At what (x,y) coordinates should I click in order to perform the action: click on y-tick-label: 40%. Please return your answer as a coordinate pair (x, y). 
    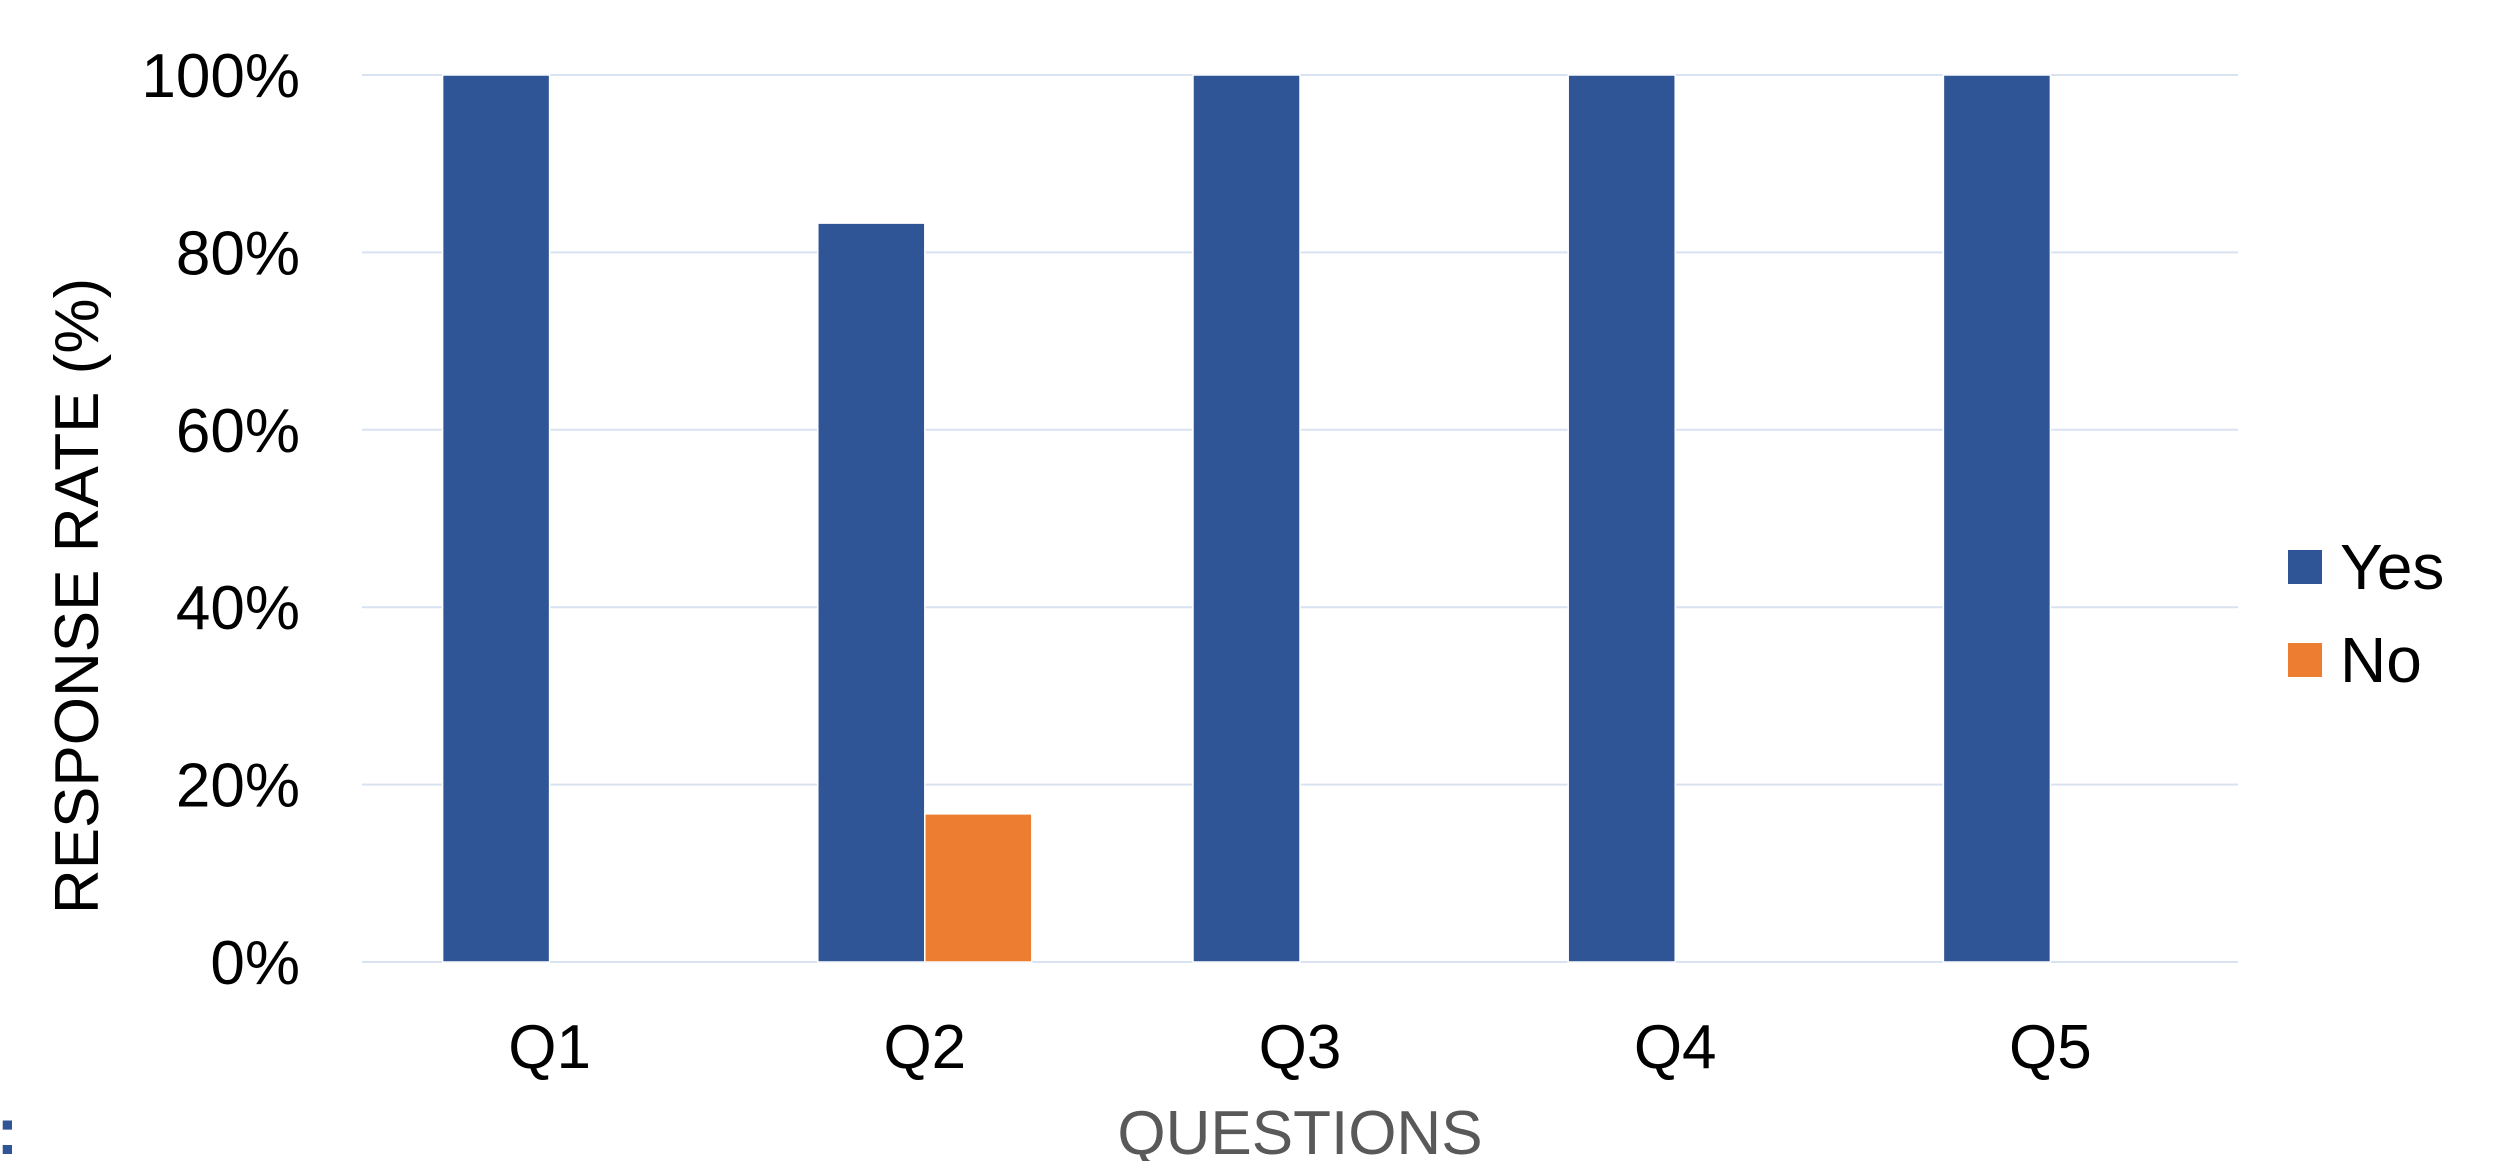
    Looking at the image, I should click on (238, 608).